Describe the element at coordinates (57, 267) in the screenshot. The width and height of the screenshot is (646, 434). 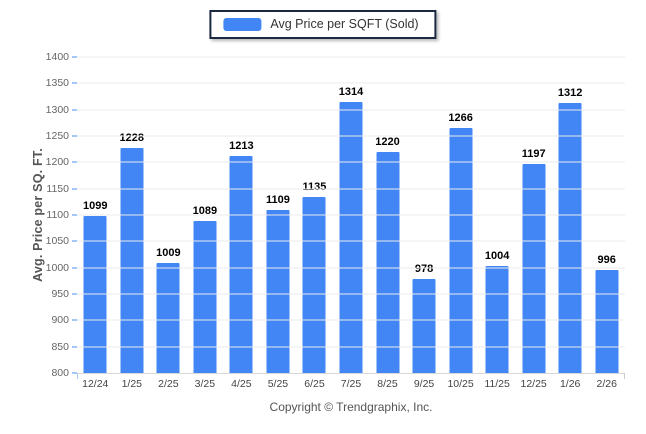
I see `y-tick-label: 1000` at that location.